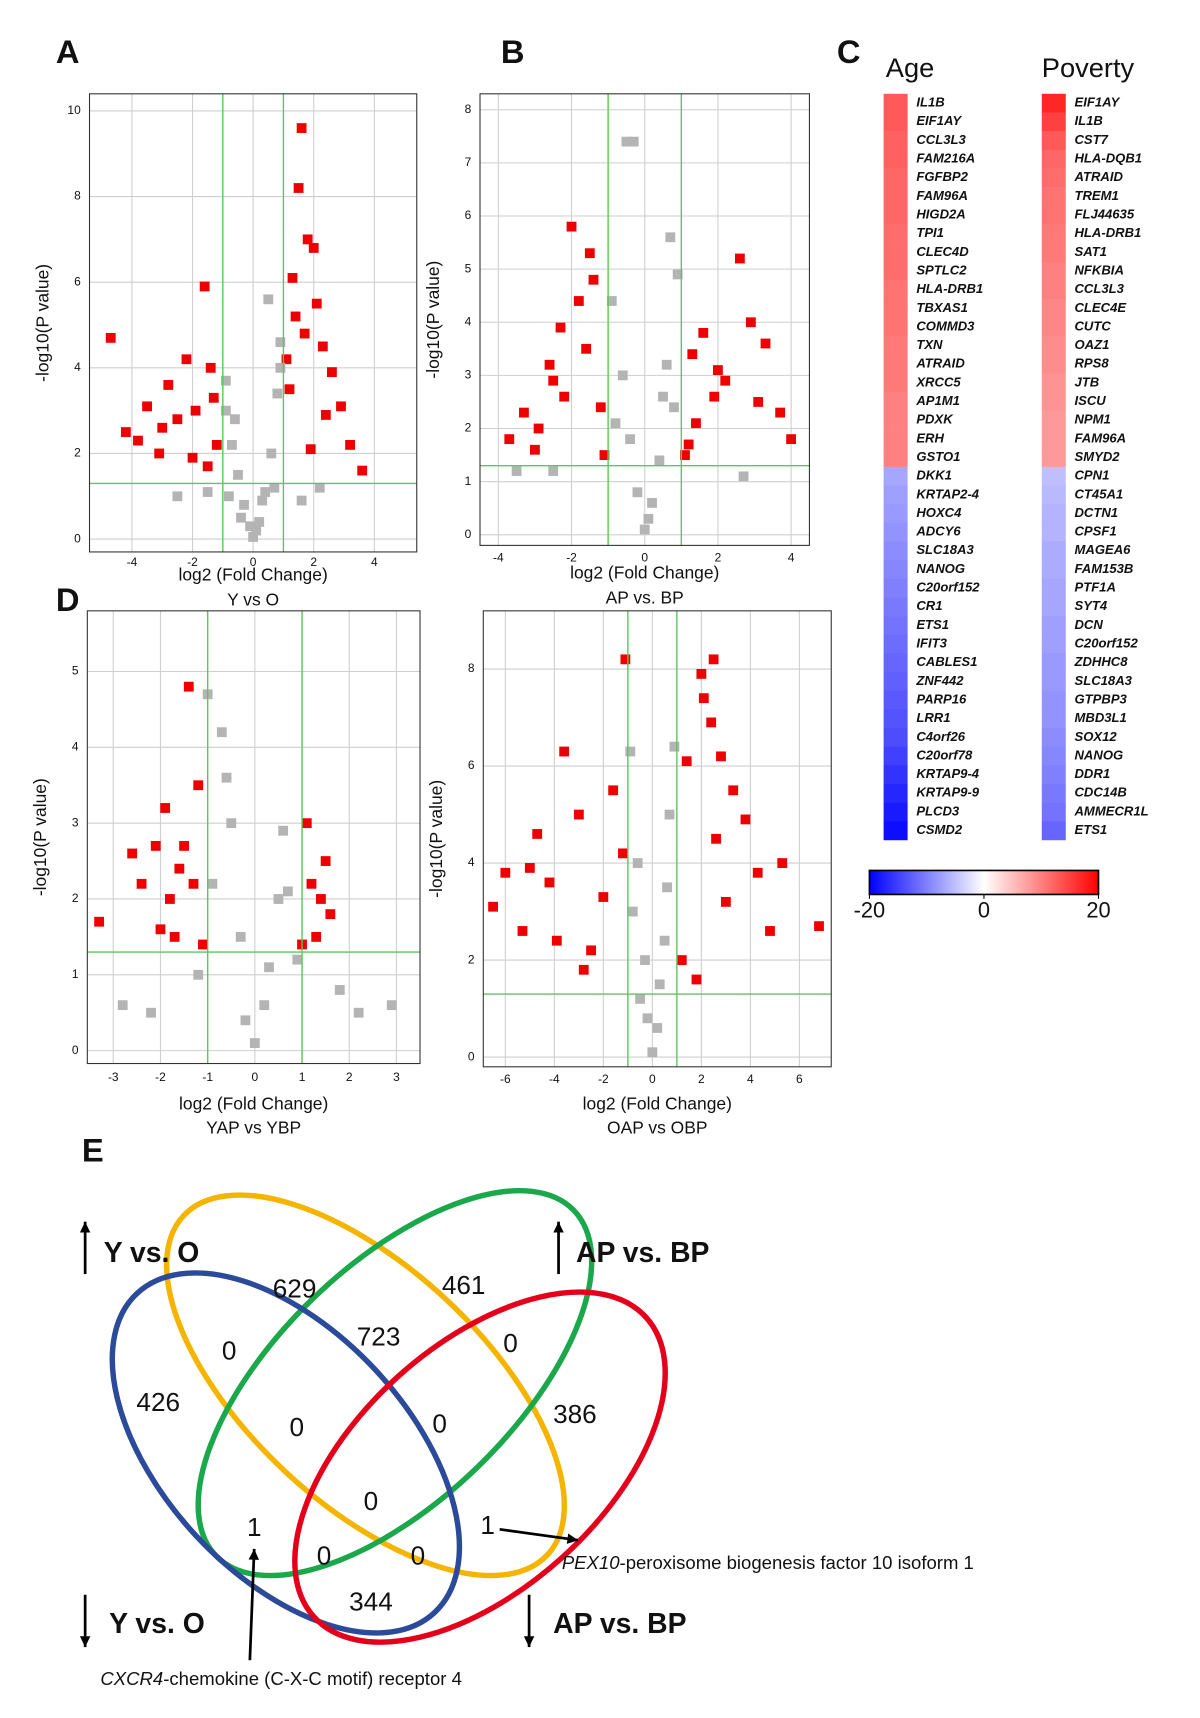  Describe the element at coordinates (619, 1624) in the screenshot. I see `set-label: AP vs. BP` at that location.